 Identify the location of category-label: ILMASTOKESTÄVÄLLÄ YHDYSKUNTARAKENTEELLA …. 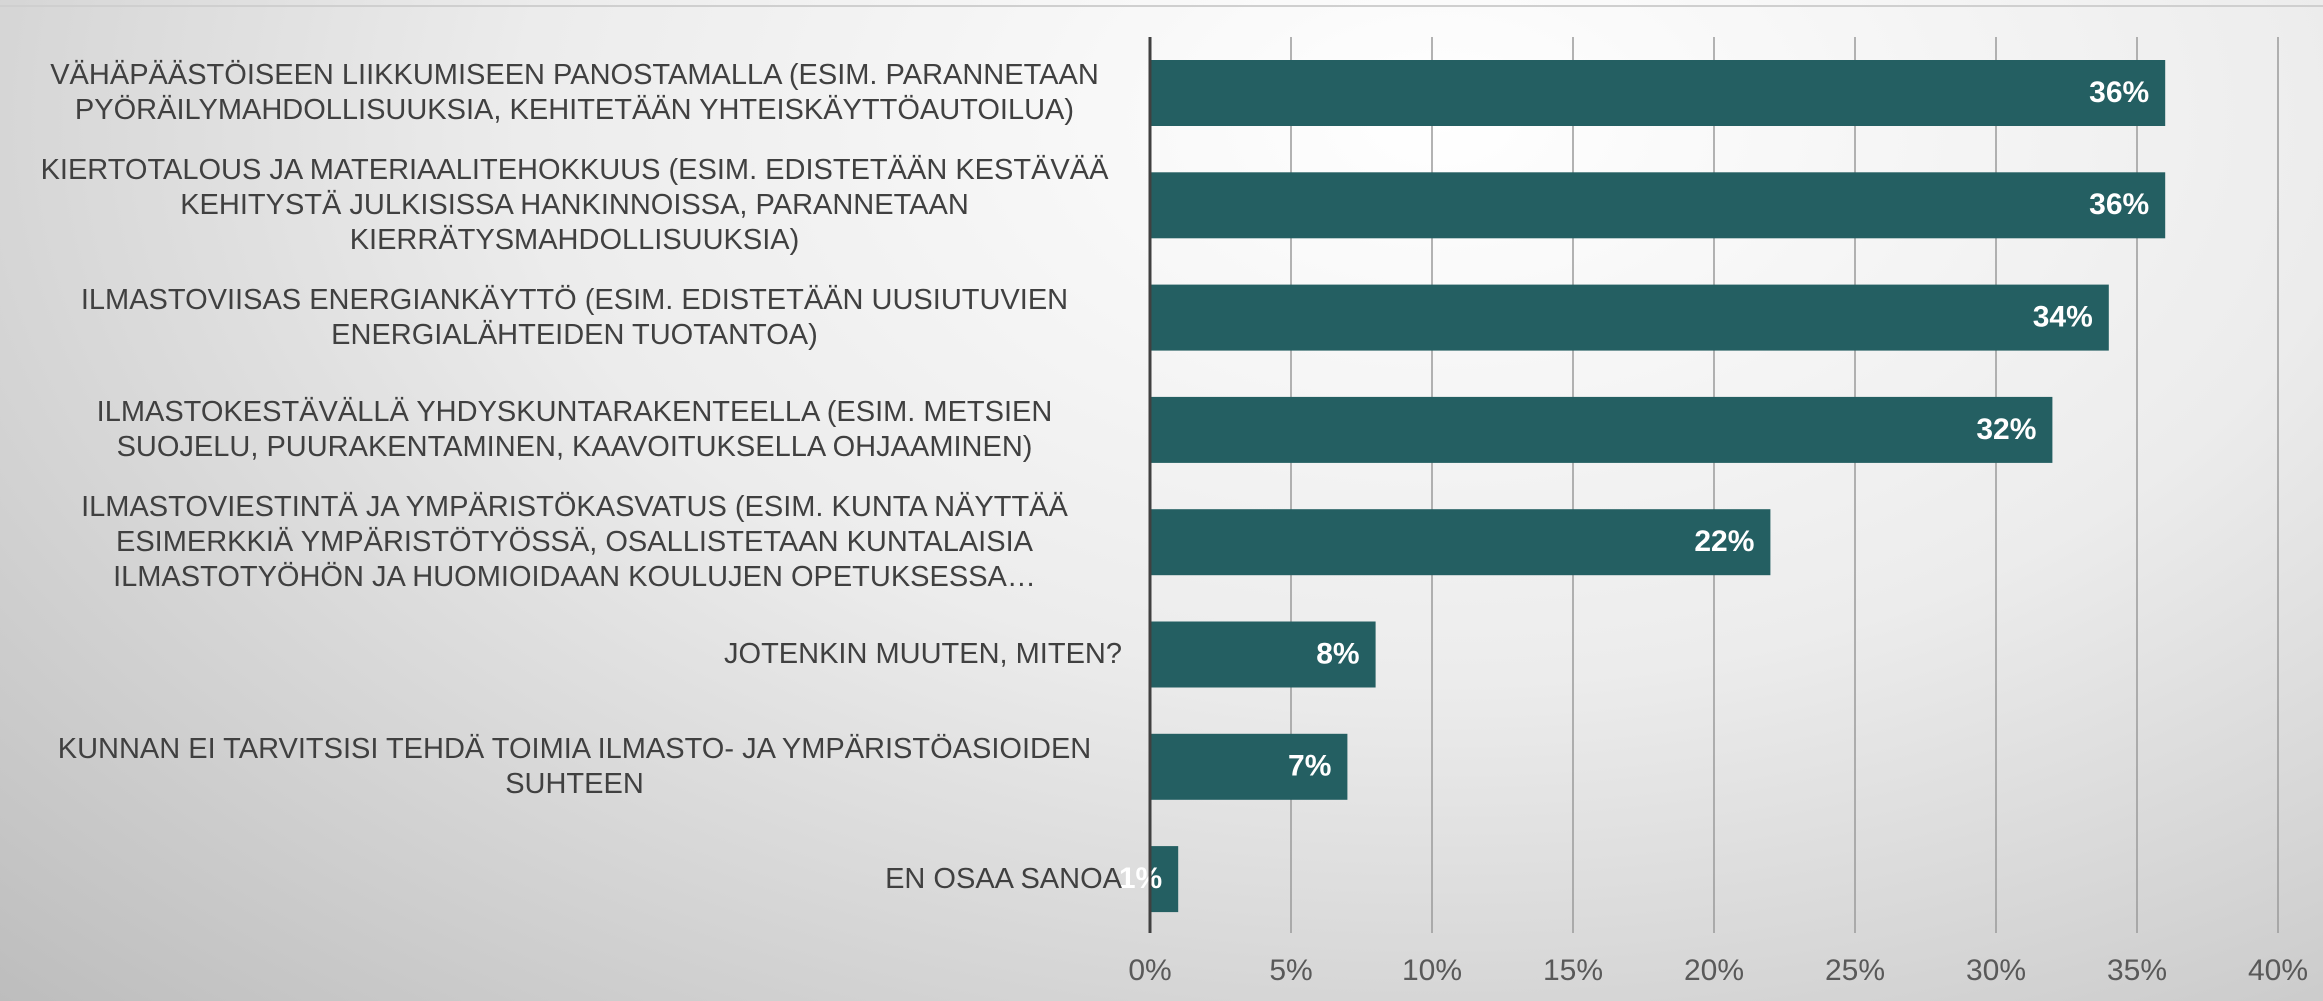
(574, 429).